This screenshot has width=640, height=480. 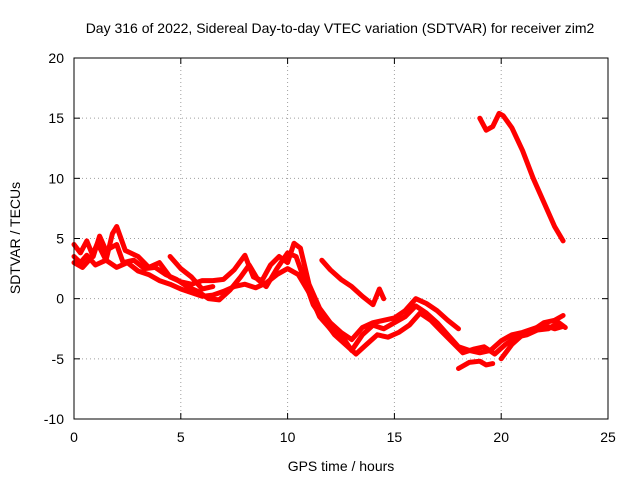 I want to click on x-tick-label: 15, so click(x=395, y=437).